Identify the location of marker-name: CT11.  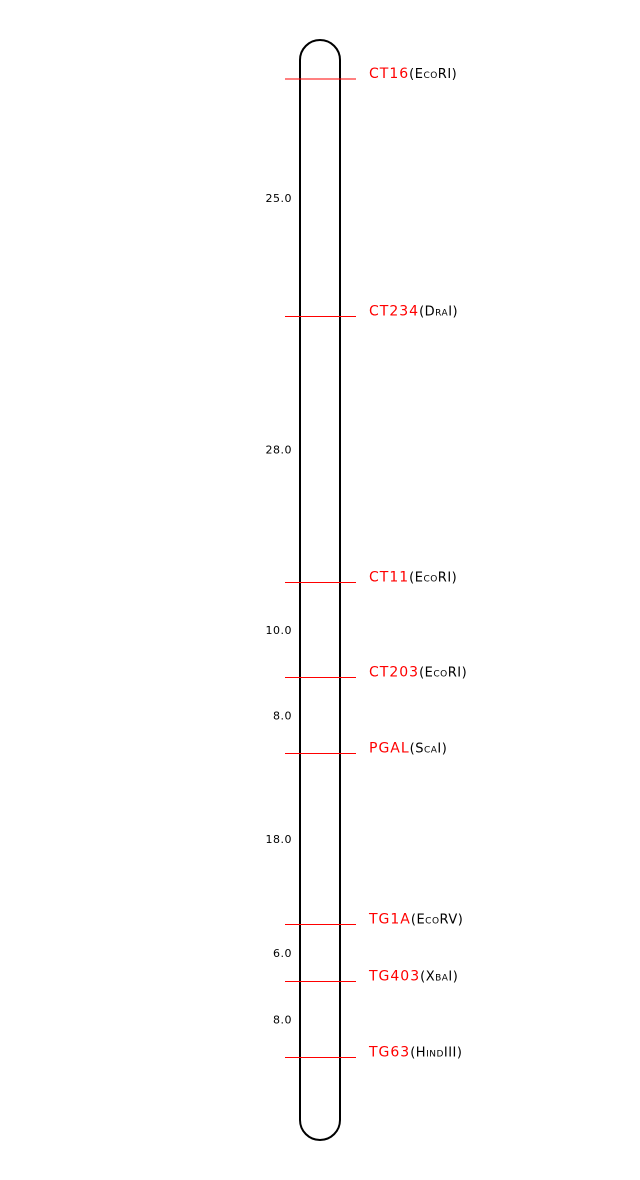
(389, 578).